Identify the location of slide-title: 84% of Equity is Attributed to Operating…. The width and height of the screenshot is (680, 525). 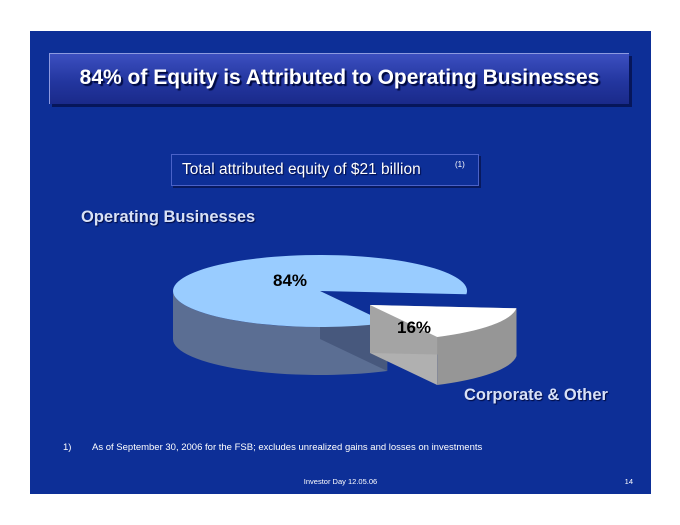
(339, 77).